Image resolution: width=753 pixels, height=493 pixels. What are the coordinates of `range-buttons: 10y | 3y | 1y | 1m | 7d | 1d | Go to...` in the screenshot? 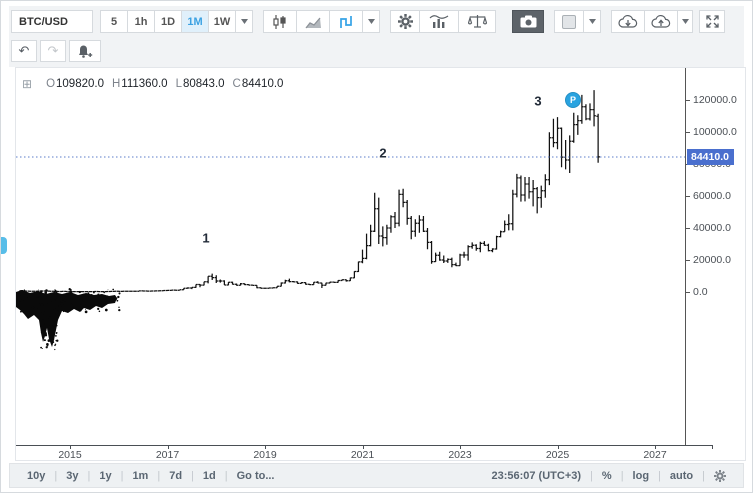 It's located at (151, 476).